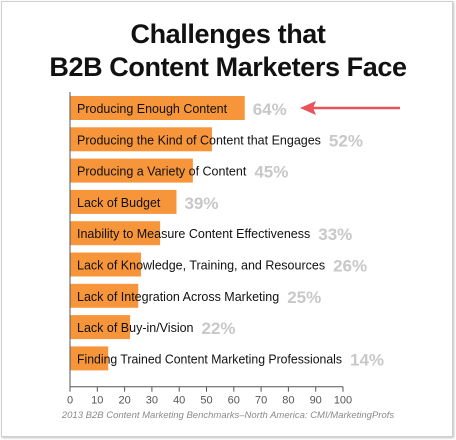  Describe the element at coordinates (335, 234) in the screenshot. I see `value-label-5: 33%` at that location.